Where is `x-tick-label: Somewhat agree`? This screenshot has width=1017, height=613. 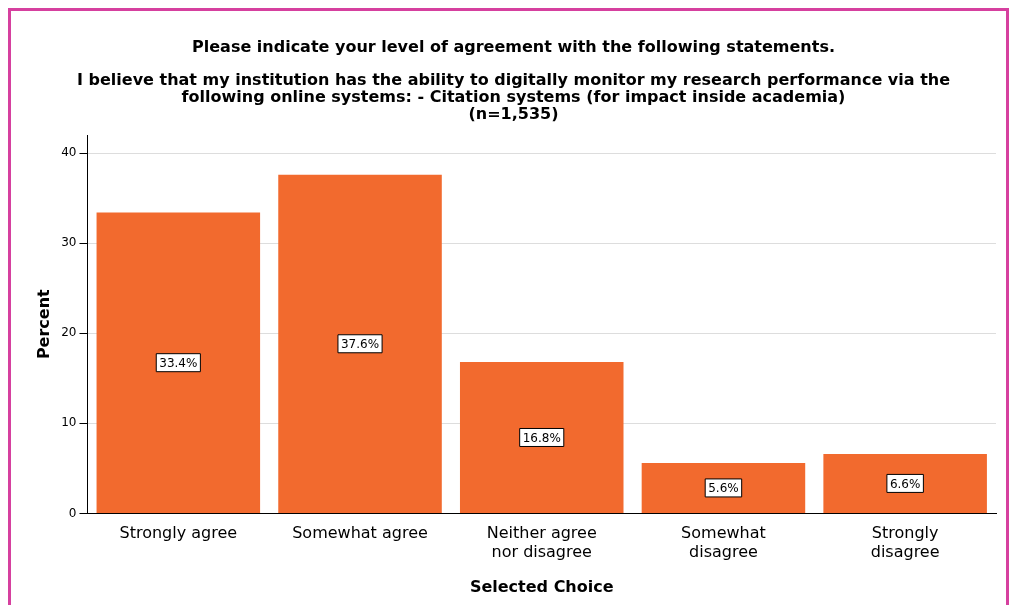
x-tick-label: Somewhat agree is located at coordinates (360, 533).